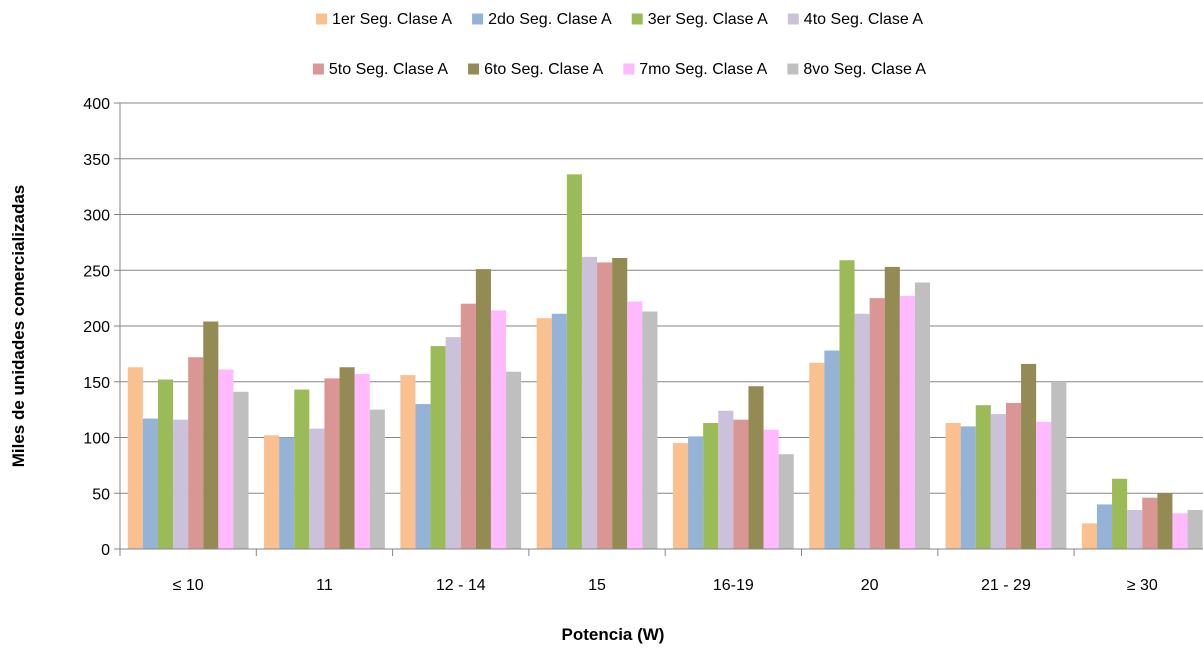 The image size is (1203, 652). I want to click on x-tick-label: 12 - 14, so click(461, 585).